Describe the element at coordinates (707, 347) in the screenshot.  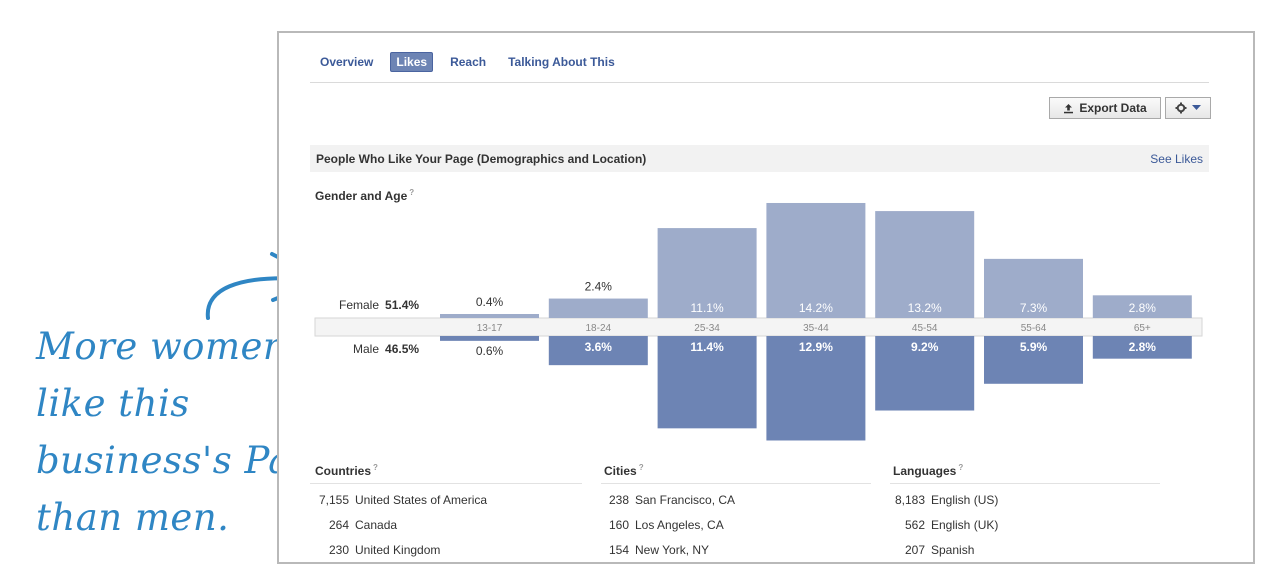
I see `male-data-label: 11.4%` at that location.